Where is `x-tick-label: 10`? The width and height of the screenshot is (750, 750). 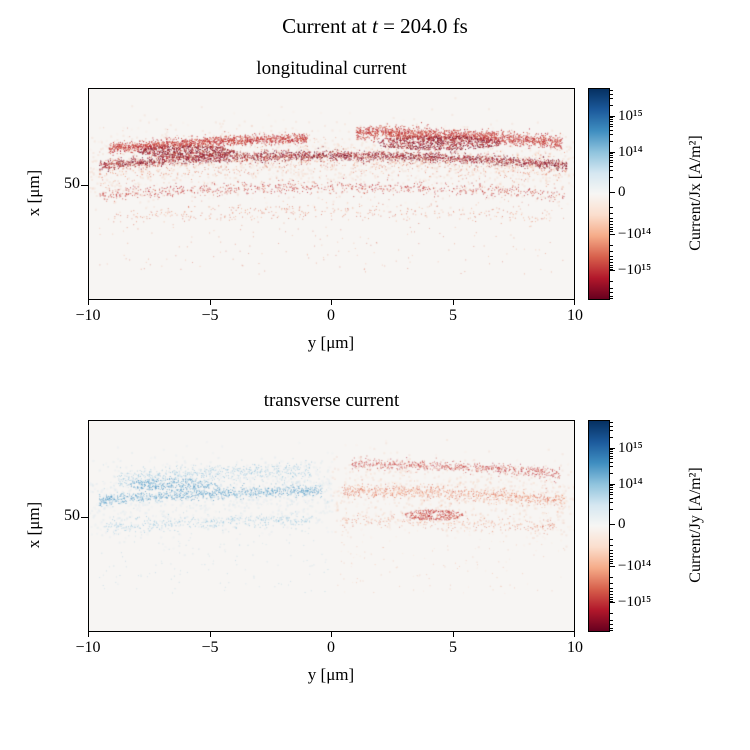 x-tick-label: 10 is located at coordinates (575, 315).